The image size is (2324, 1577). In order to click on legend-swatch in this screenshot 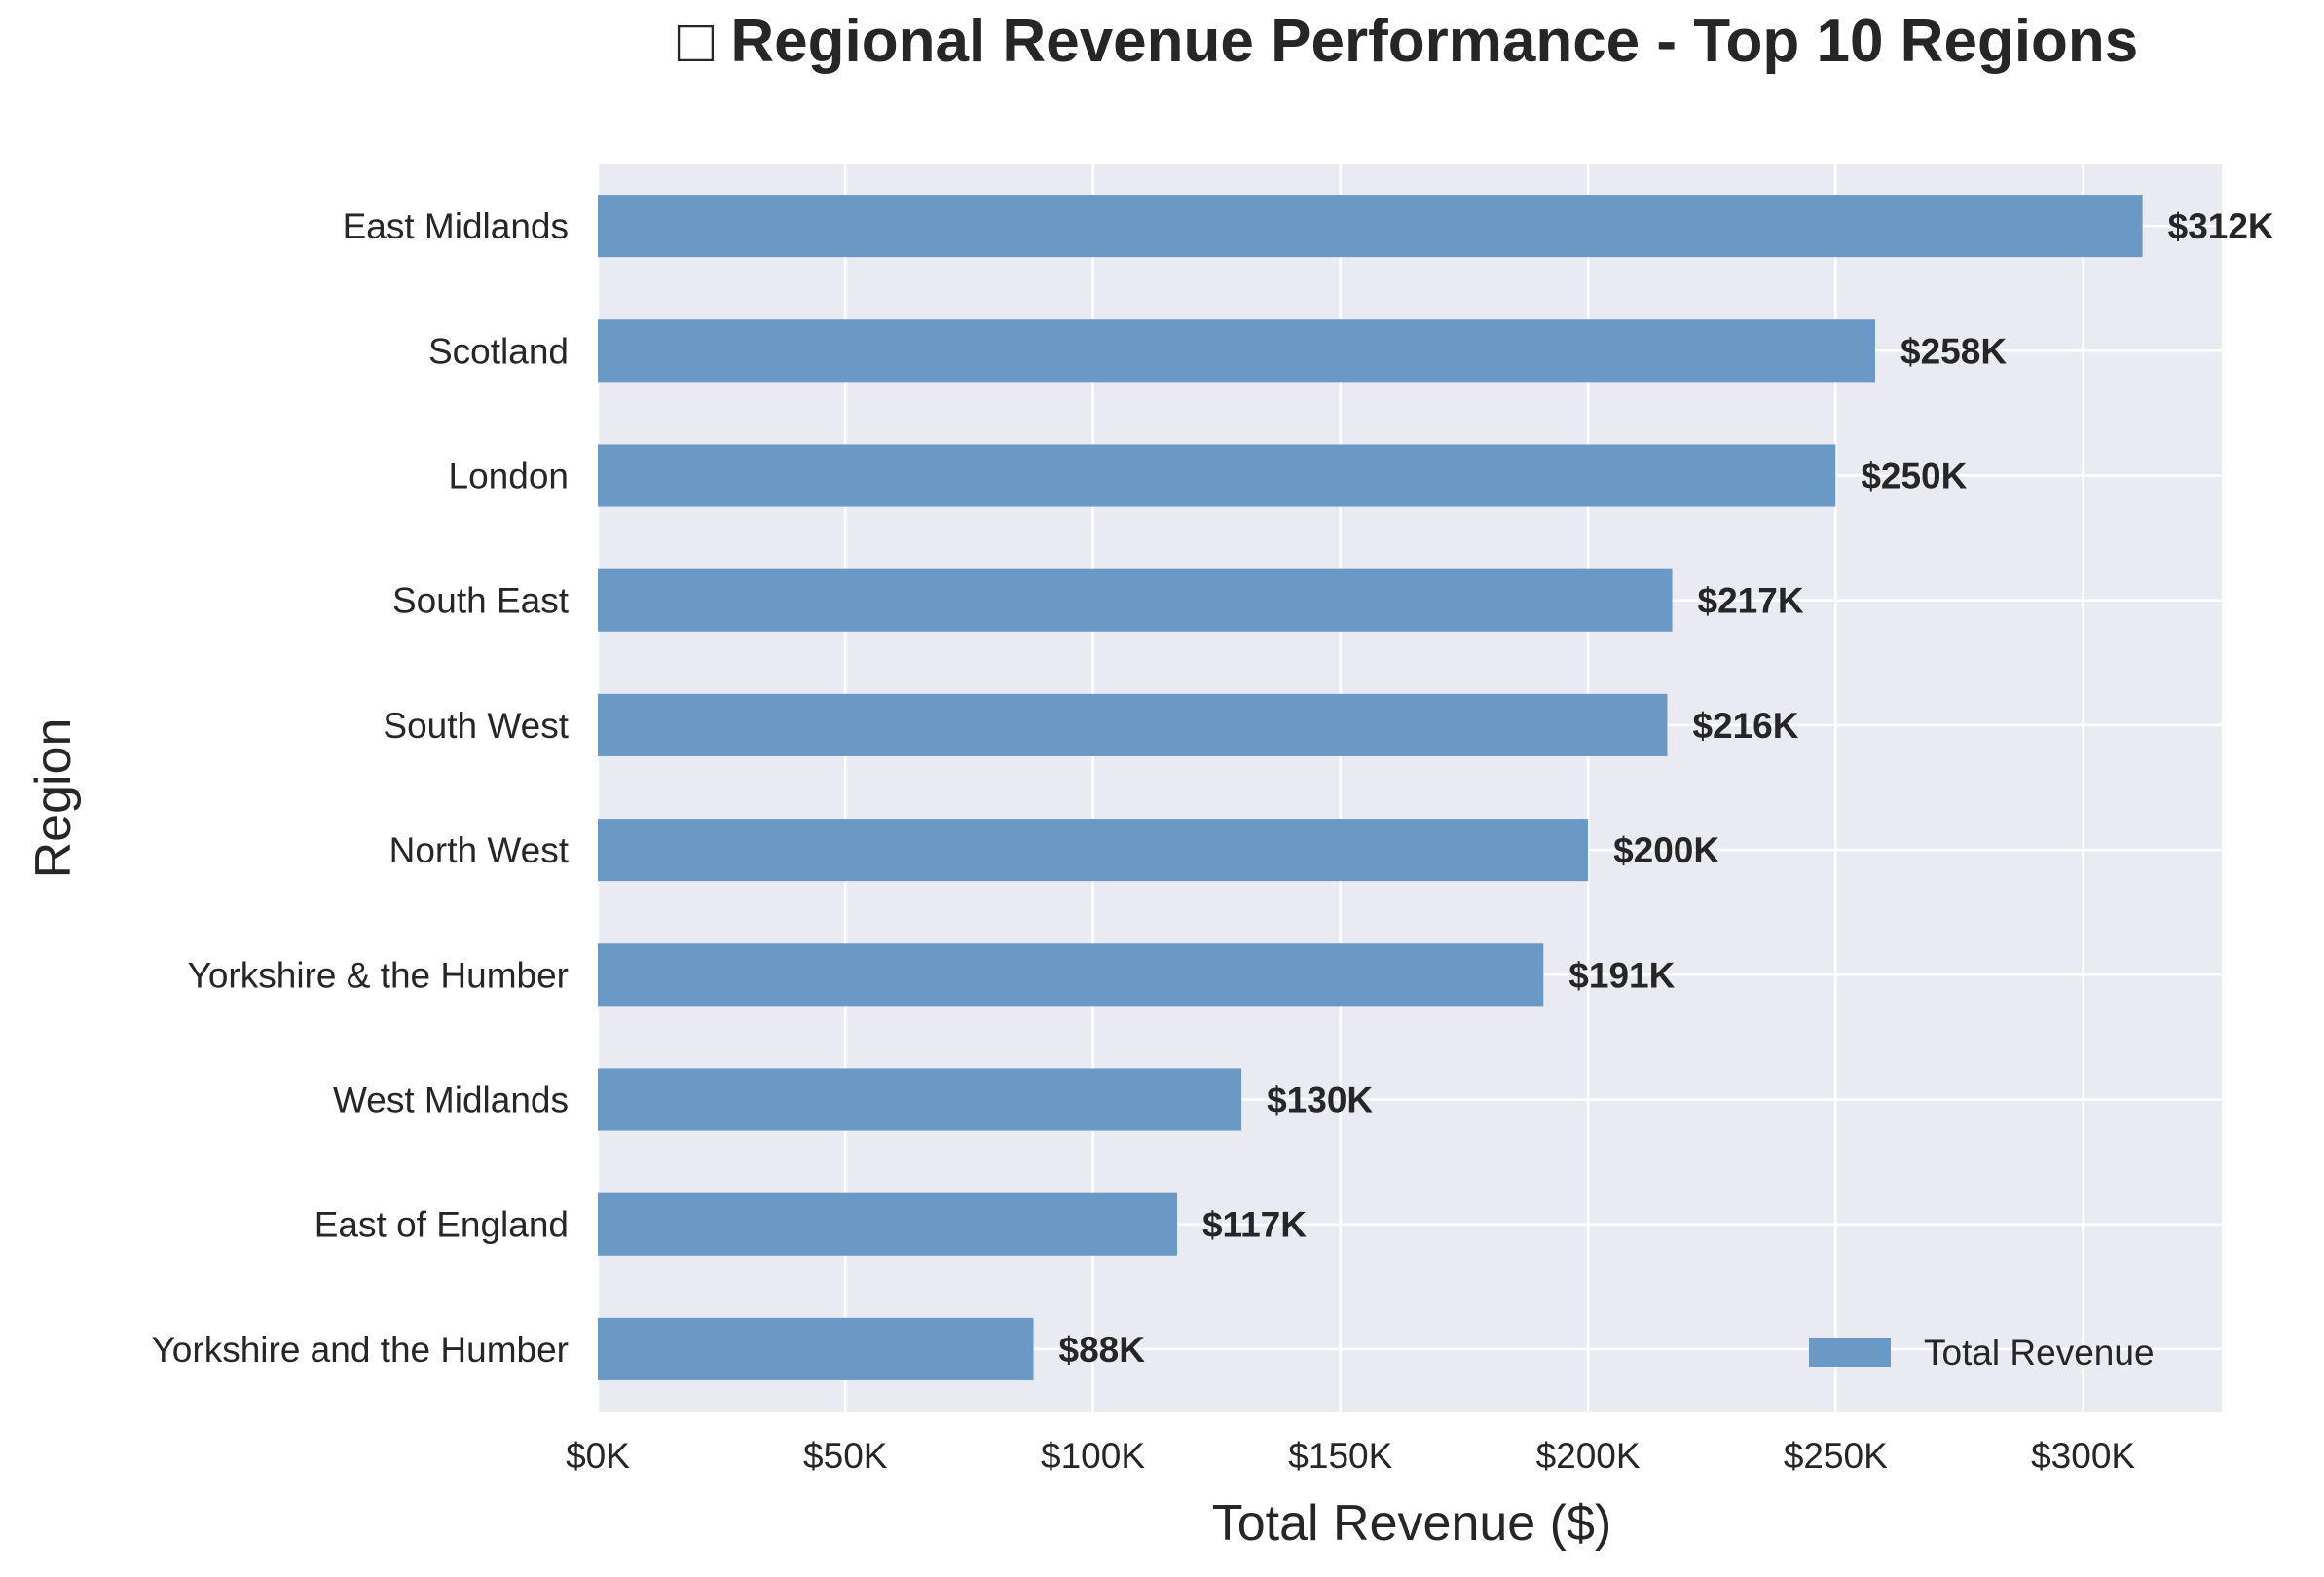, I will do `click(1850, 1352)`.